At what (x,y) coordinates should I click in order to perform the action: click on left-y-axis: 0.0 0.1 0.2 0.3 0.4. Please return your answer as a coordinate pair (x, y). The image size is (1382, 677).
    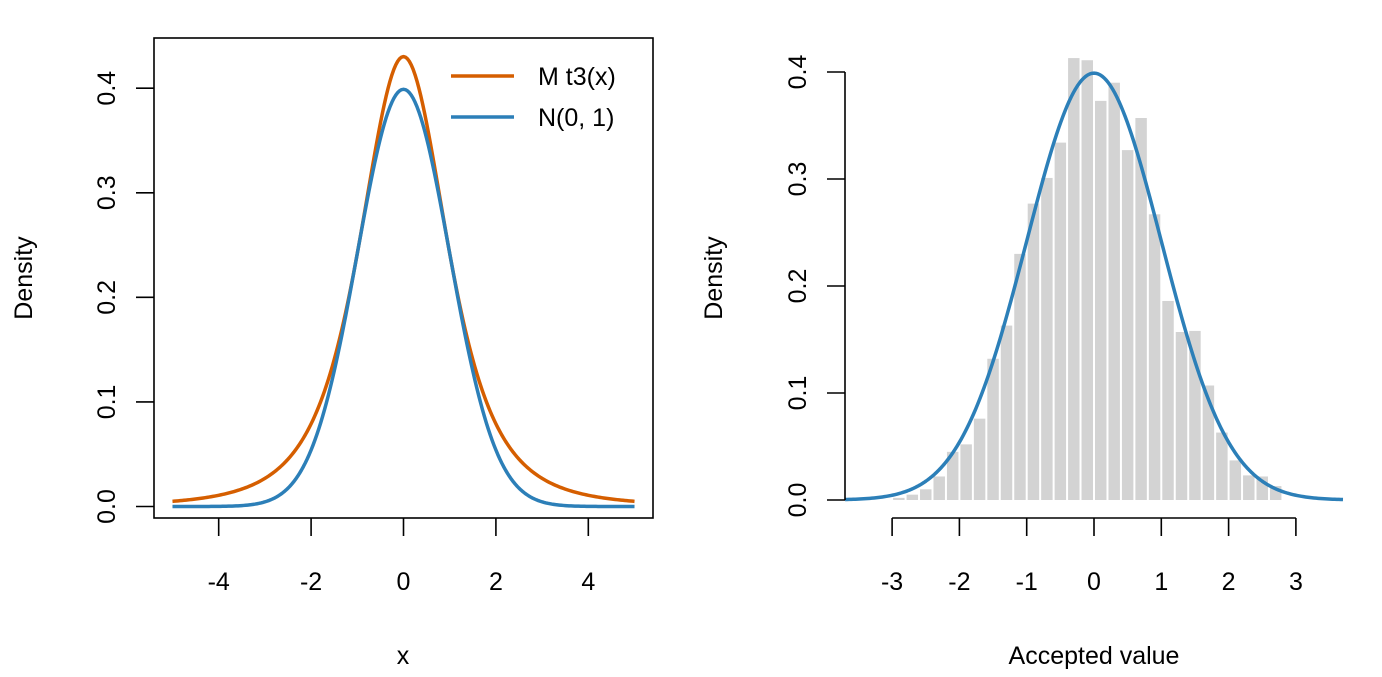
    Looking at the image, I should click on (123, 297).